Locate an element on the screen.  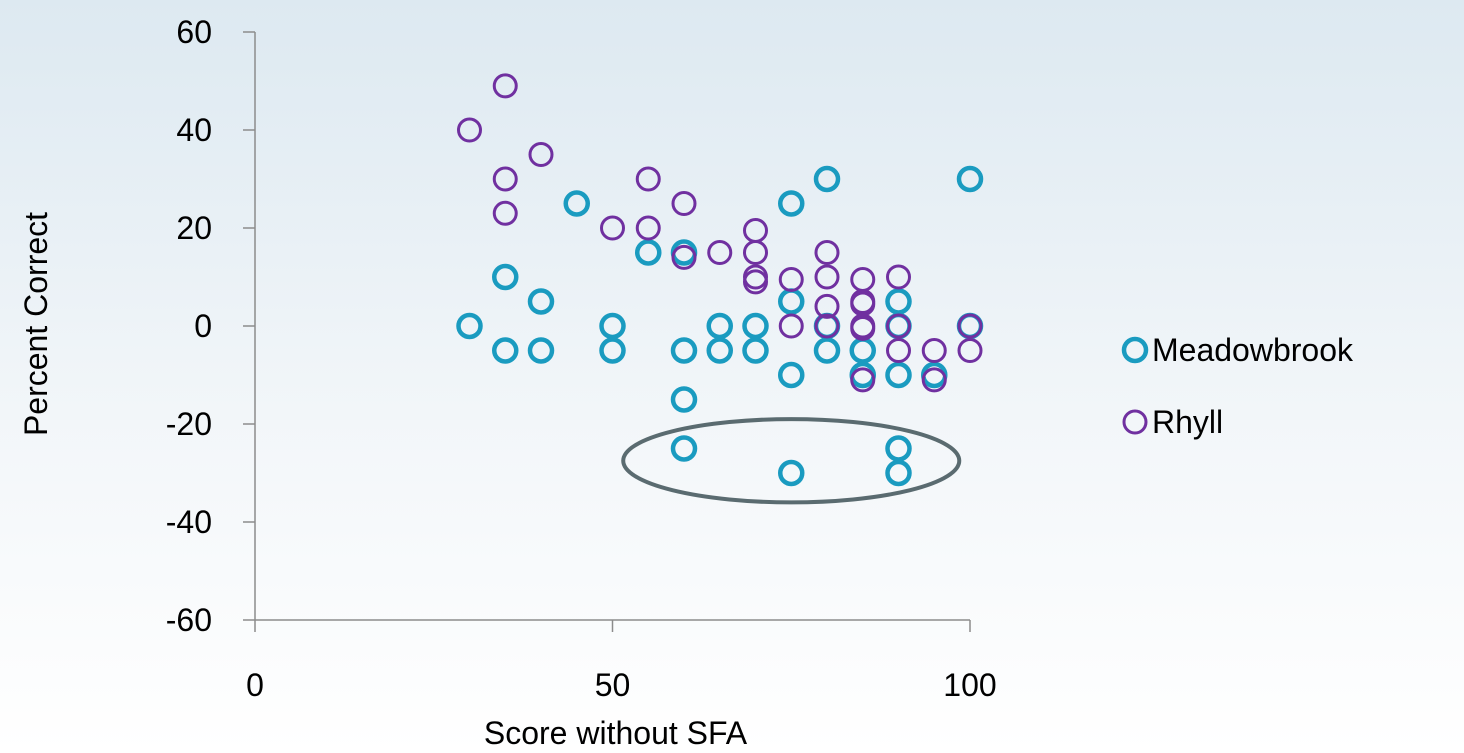
y-axis-title: Percent Correct is located at coordinates (36, 324).